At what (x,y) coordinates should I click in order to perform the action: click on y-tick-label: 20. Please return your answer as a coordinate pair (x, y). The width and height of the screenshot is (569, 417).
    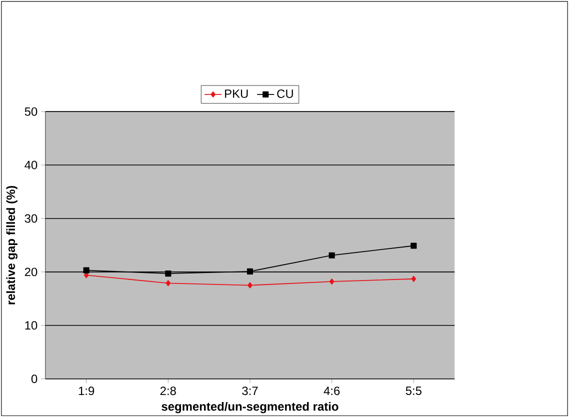
    Looking at the image, I should click on (31, 272).